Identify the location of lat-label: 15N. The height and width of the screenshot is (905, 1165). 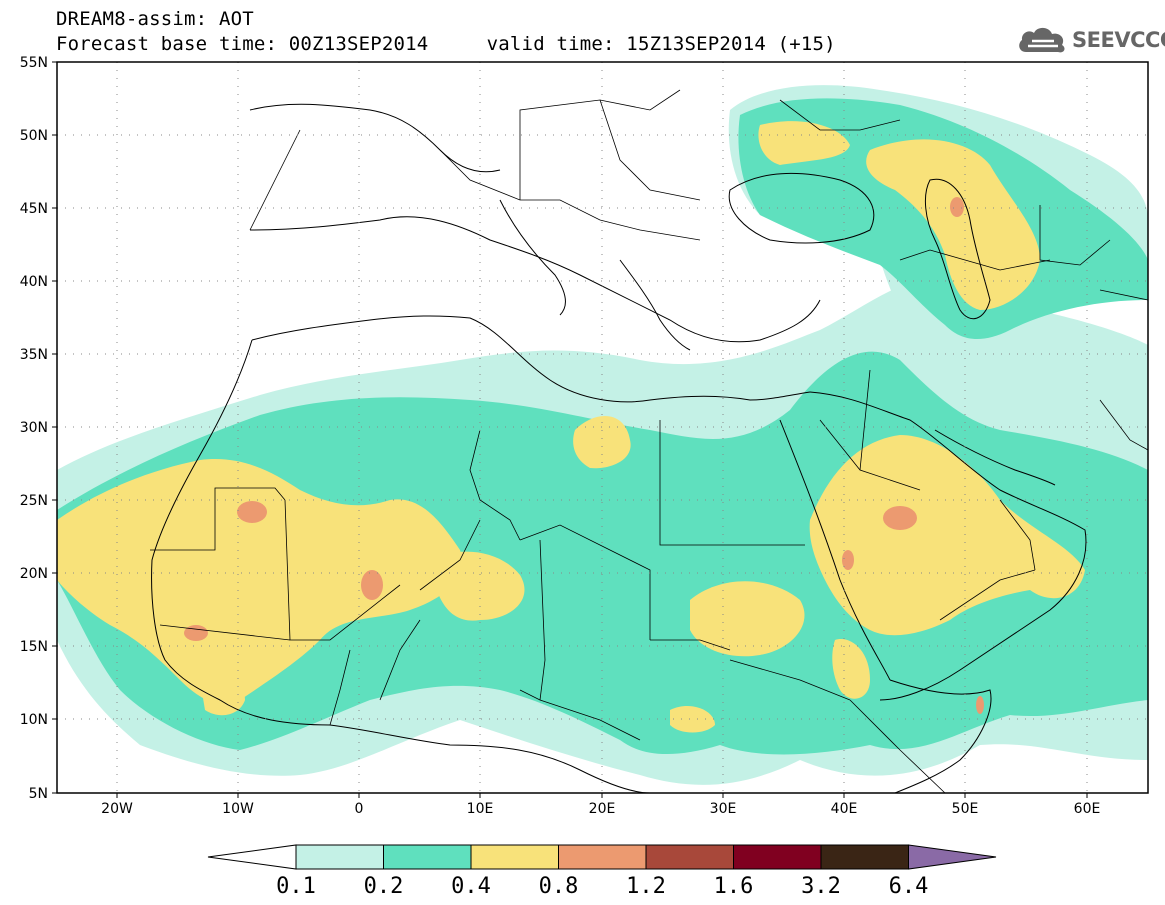
(34, 647).